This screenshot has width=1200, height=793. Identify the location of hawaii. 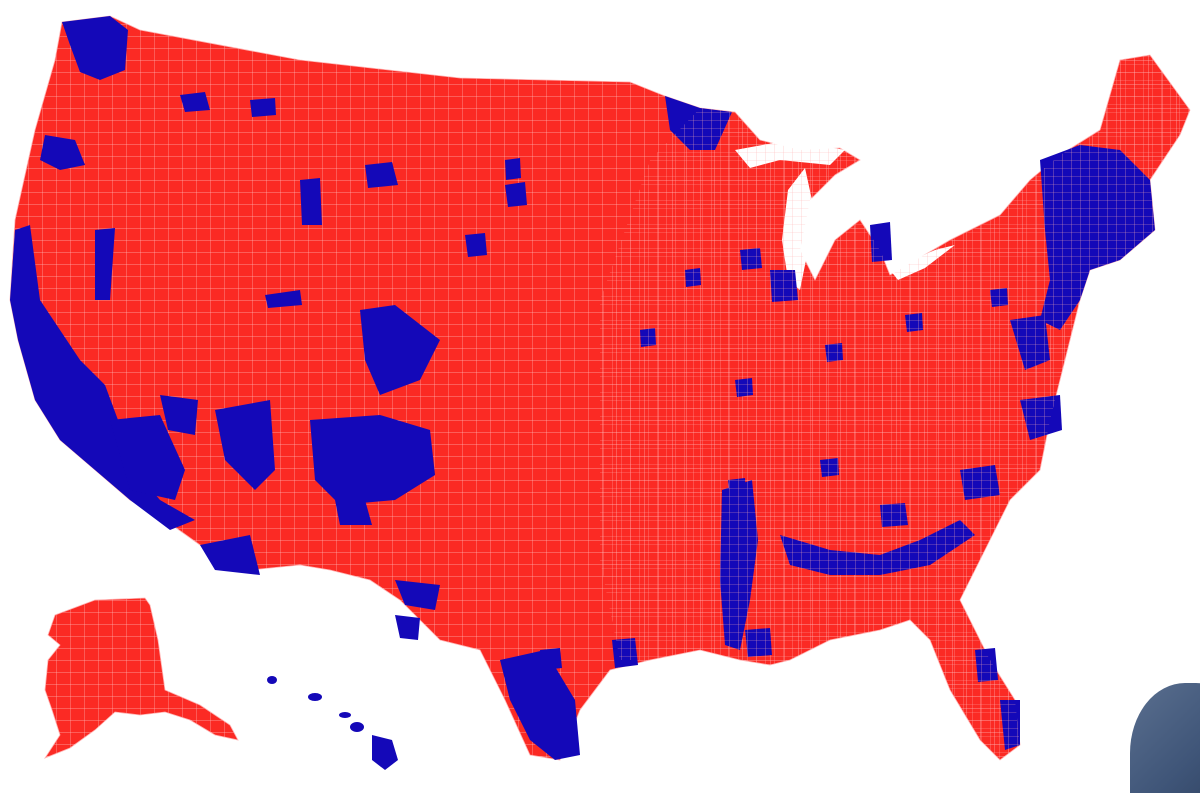
(332, 723).